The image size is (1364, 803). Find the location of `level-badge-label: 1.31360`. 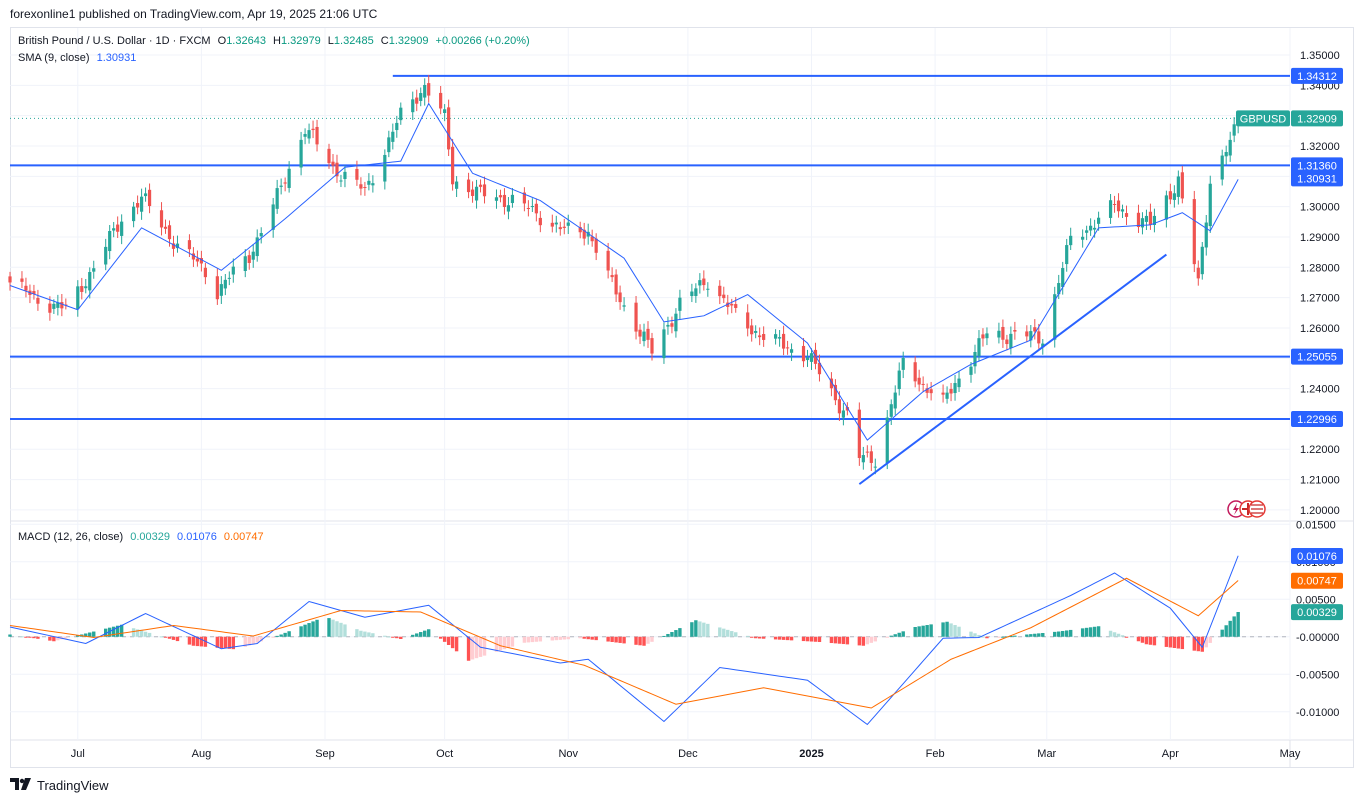

level-badge-label: 1.31360 is located at coordinates (1317, 166).